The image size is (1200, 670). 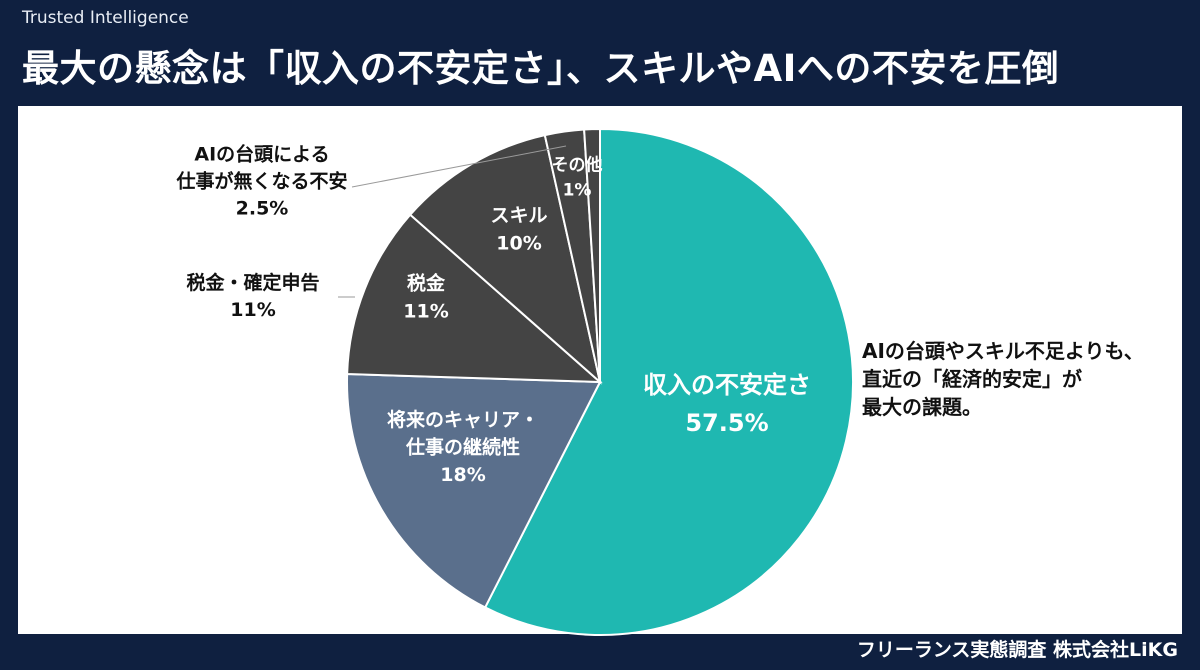 I want to click on pie-slice-career, so click(x=474, y=491).